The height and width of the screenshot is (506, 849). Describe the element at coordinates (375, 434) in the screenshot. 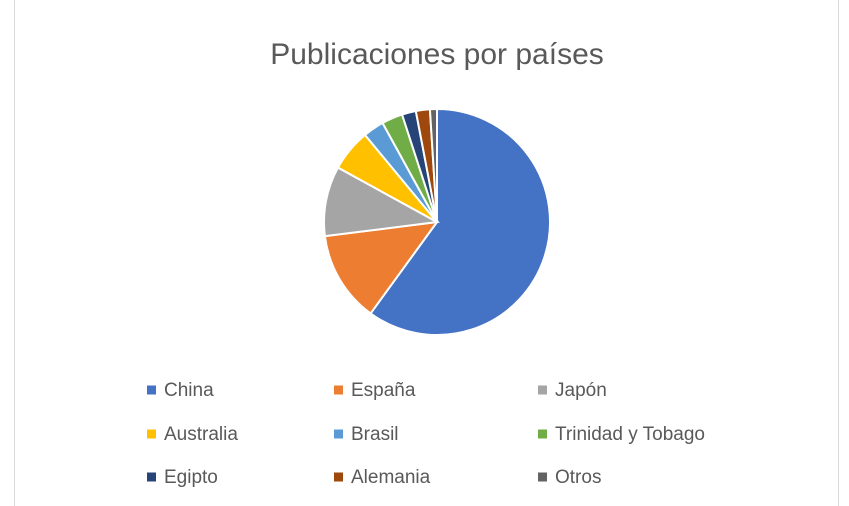

I see `legend-label: Brasil` at that location.